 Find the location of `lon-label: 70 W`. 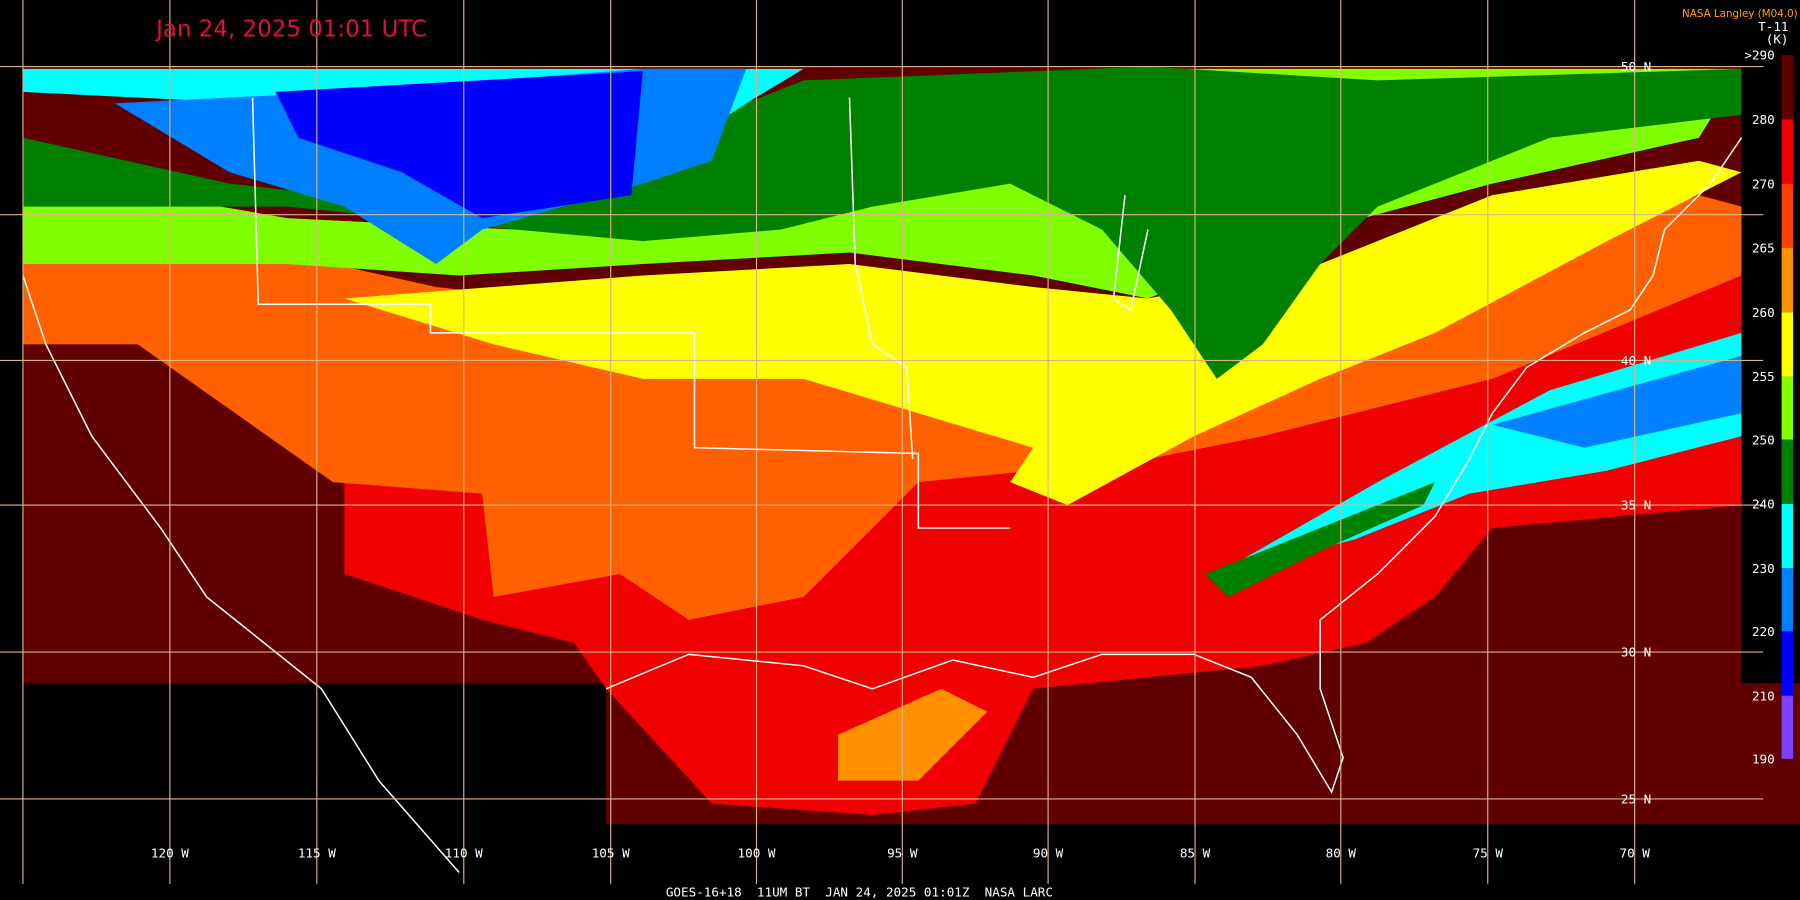

lon-label: 70 W is located at coordinates (1635, 853).